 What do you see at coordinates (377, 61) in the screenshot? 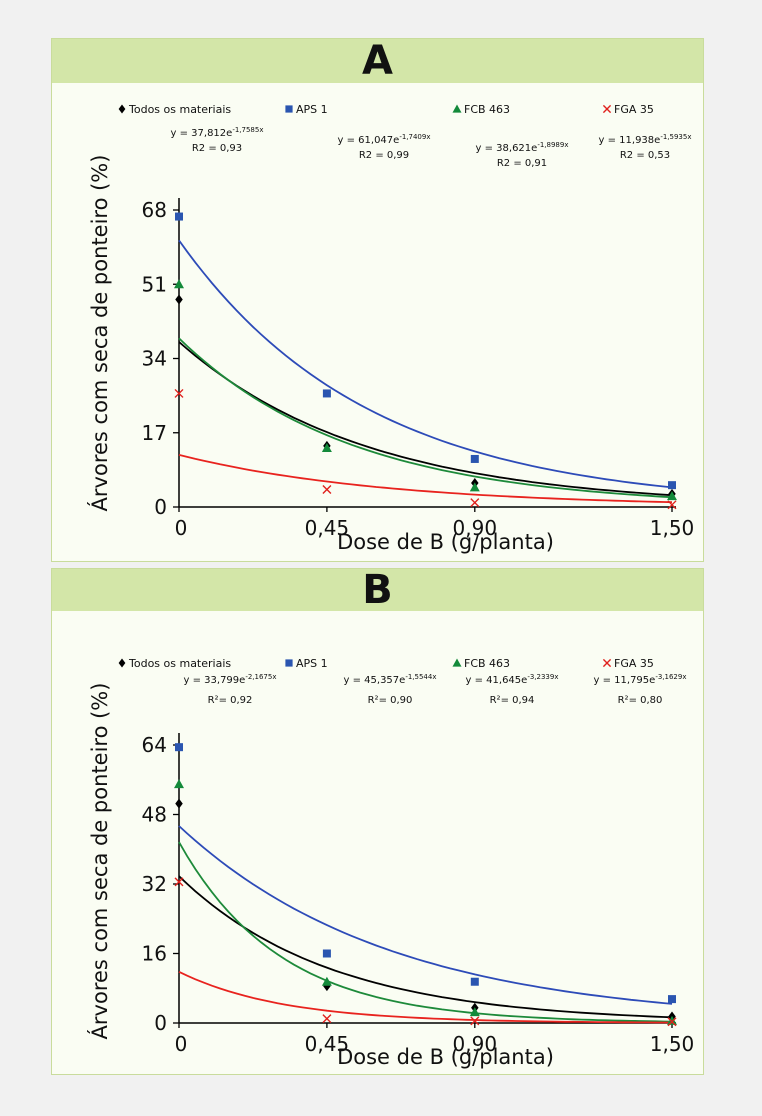
I see `panel-title-a: A` at bounding box center [377, 61].